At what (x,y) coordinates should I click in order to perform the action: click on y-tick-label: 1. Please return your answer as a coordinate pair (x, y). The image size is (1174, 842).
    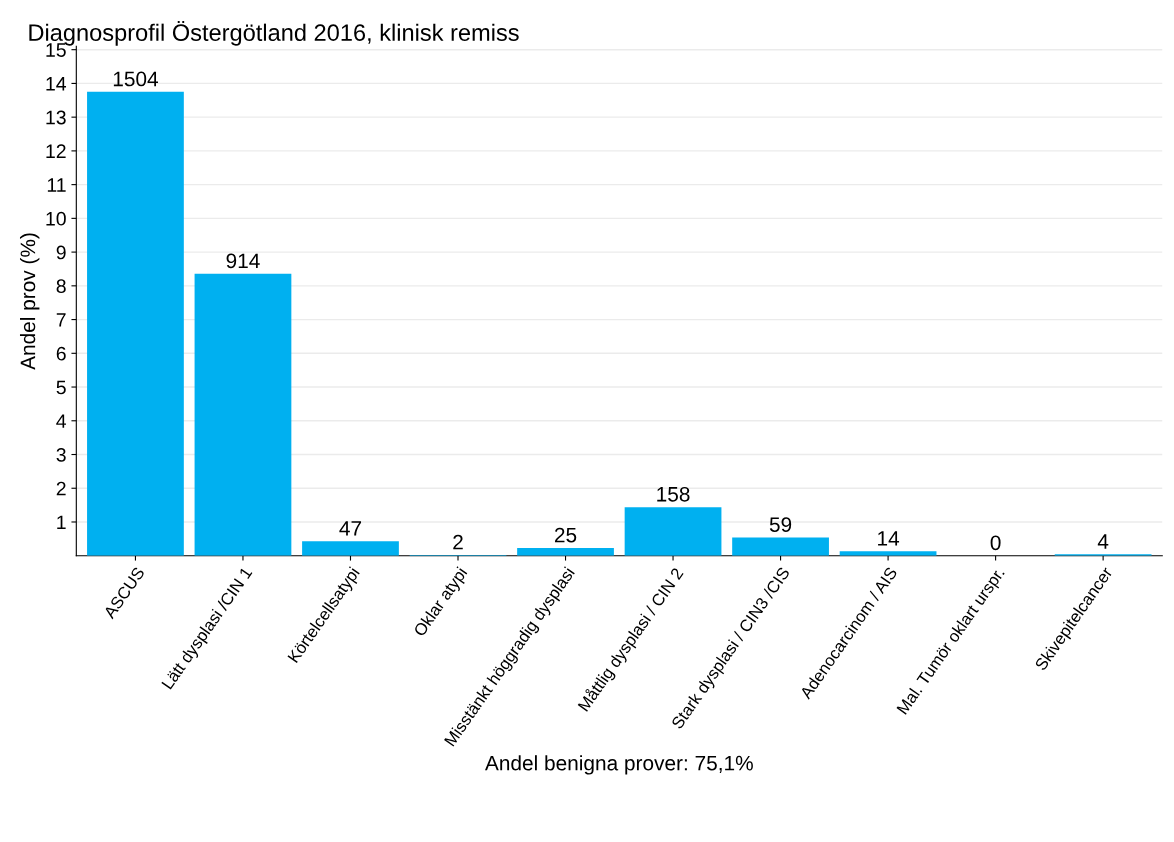
    Looking at the image, I should click on (61, 522).